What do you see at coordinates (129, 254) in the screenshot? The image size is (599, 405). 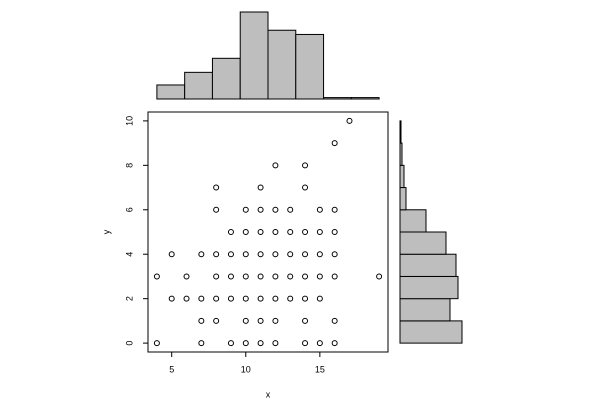 I see `y-tick-label: 4` at bounding box center [129, 254].